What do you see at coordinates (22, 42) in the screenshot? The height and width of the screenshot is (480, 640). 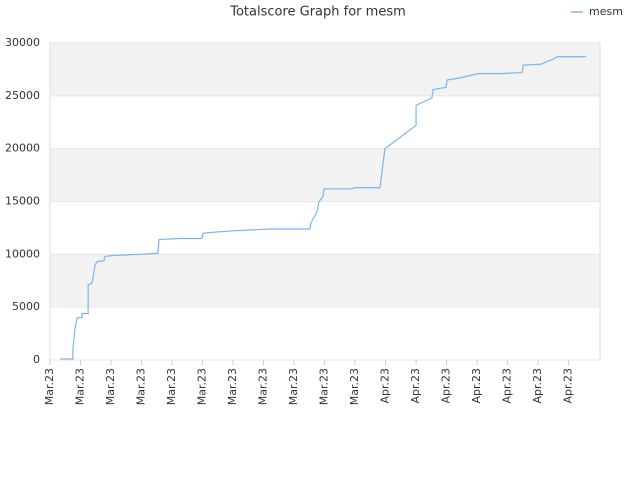 I see `y-tick-label: 30000` at bounding box center [22, 42].